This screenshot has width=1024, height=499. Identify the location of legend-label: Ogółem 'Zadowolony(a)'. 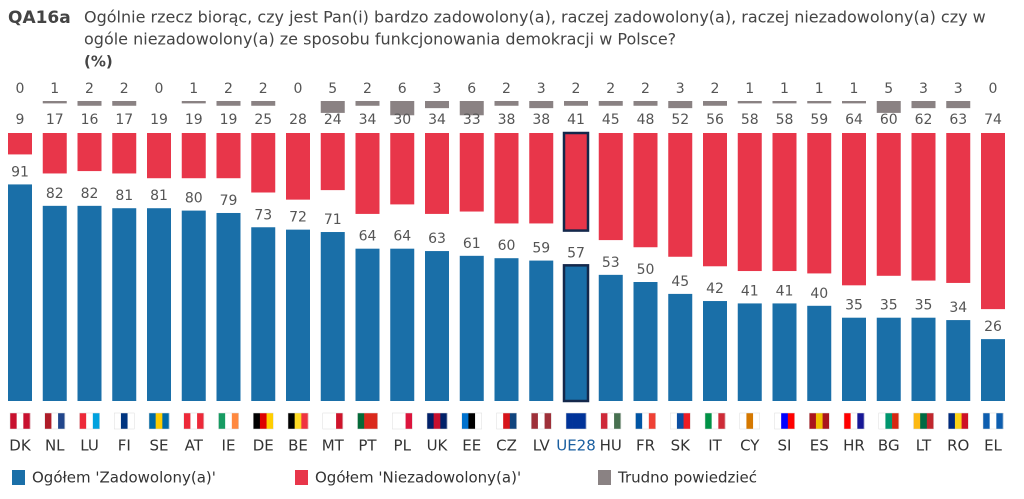
(124, 478).